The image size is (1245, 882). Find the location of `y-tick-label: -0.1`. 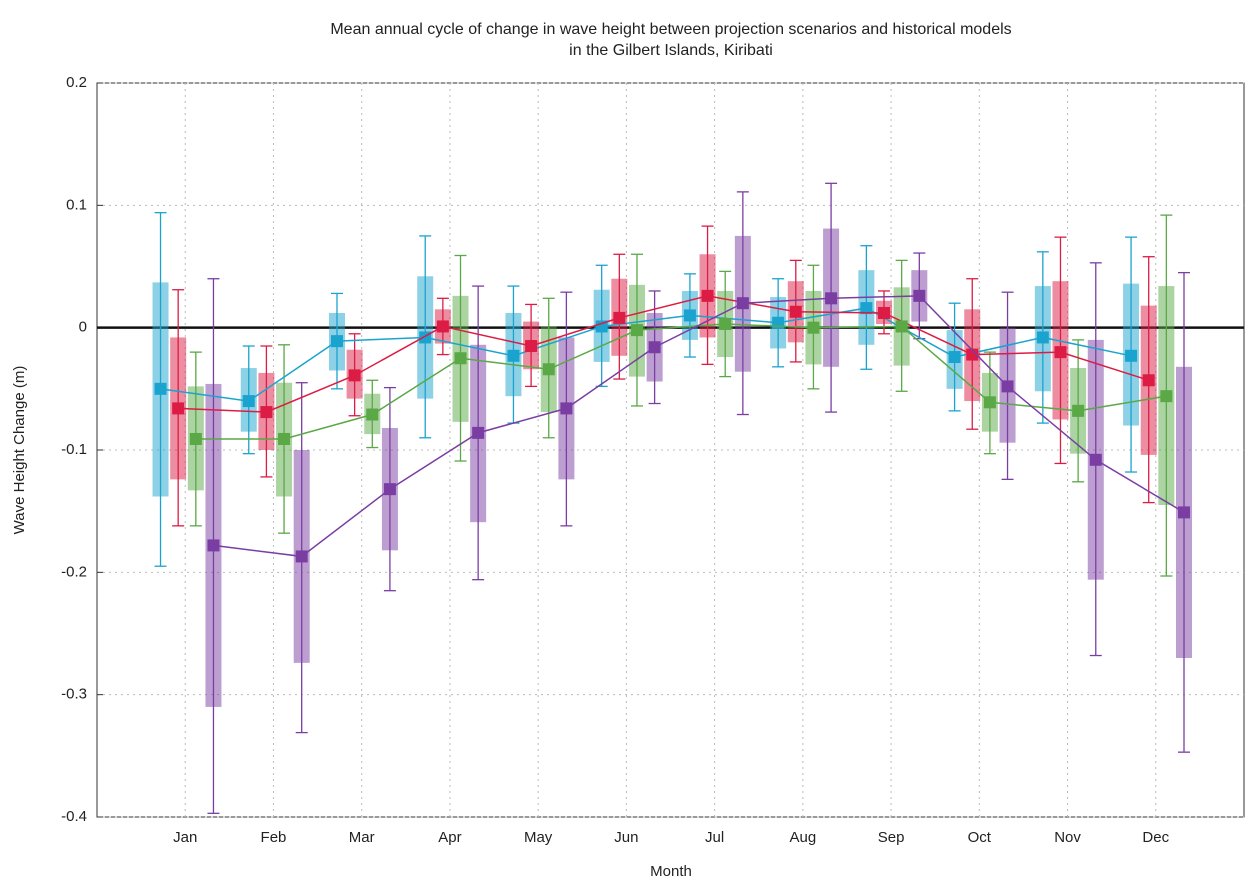

y-tick-label: -0.1 is located at coordinates (74, 449).